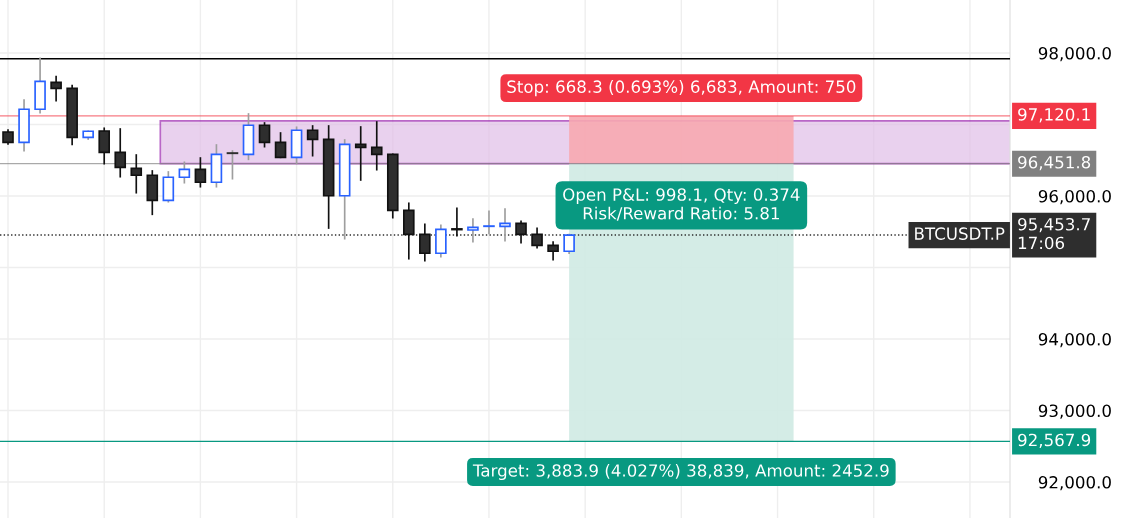 This screenshot has height=518, width=1139. Describe the element at coordinates (681, 88) in the screenshot. I see `band-label: Stop: 668.3 (0.693%) 6,683, Amount: 750` at that location.